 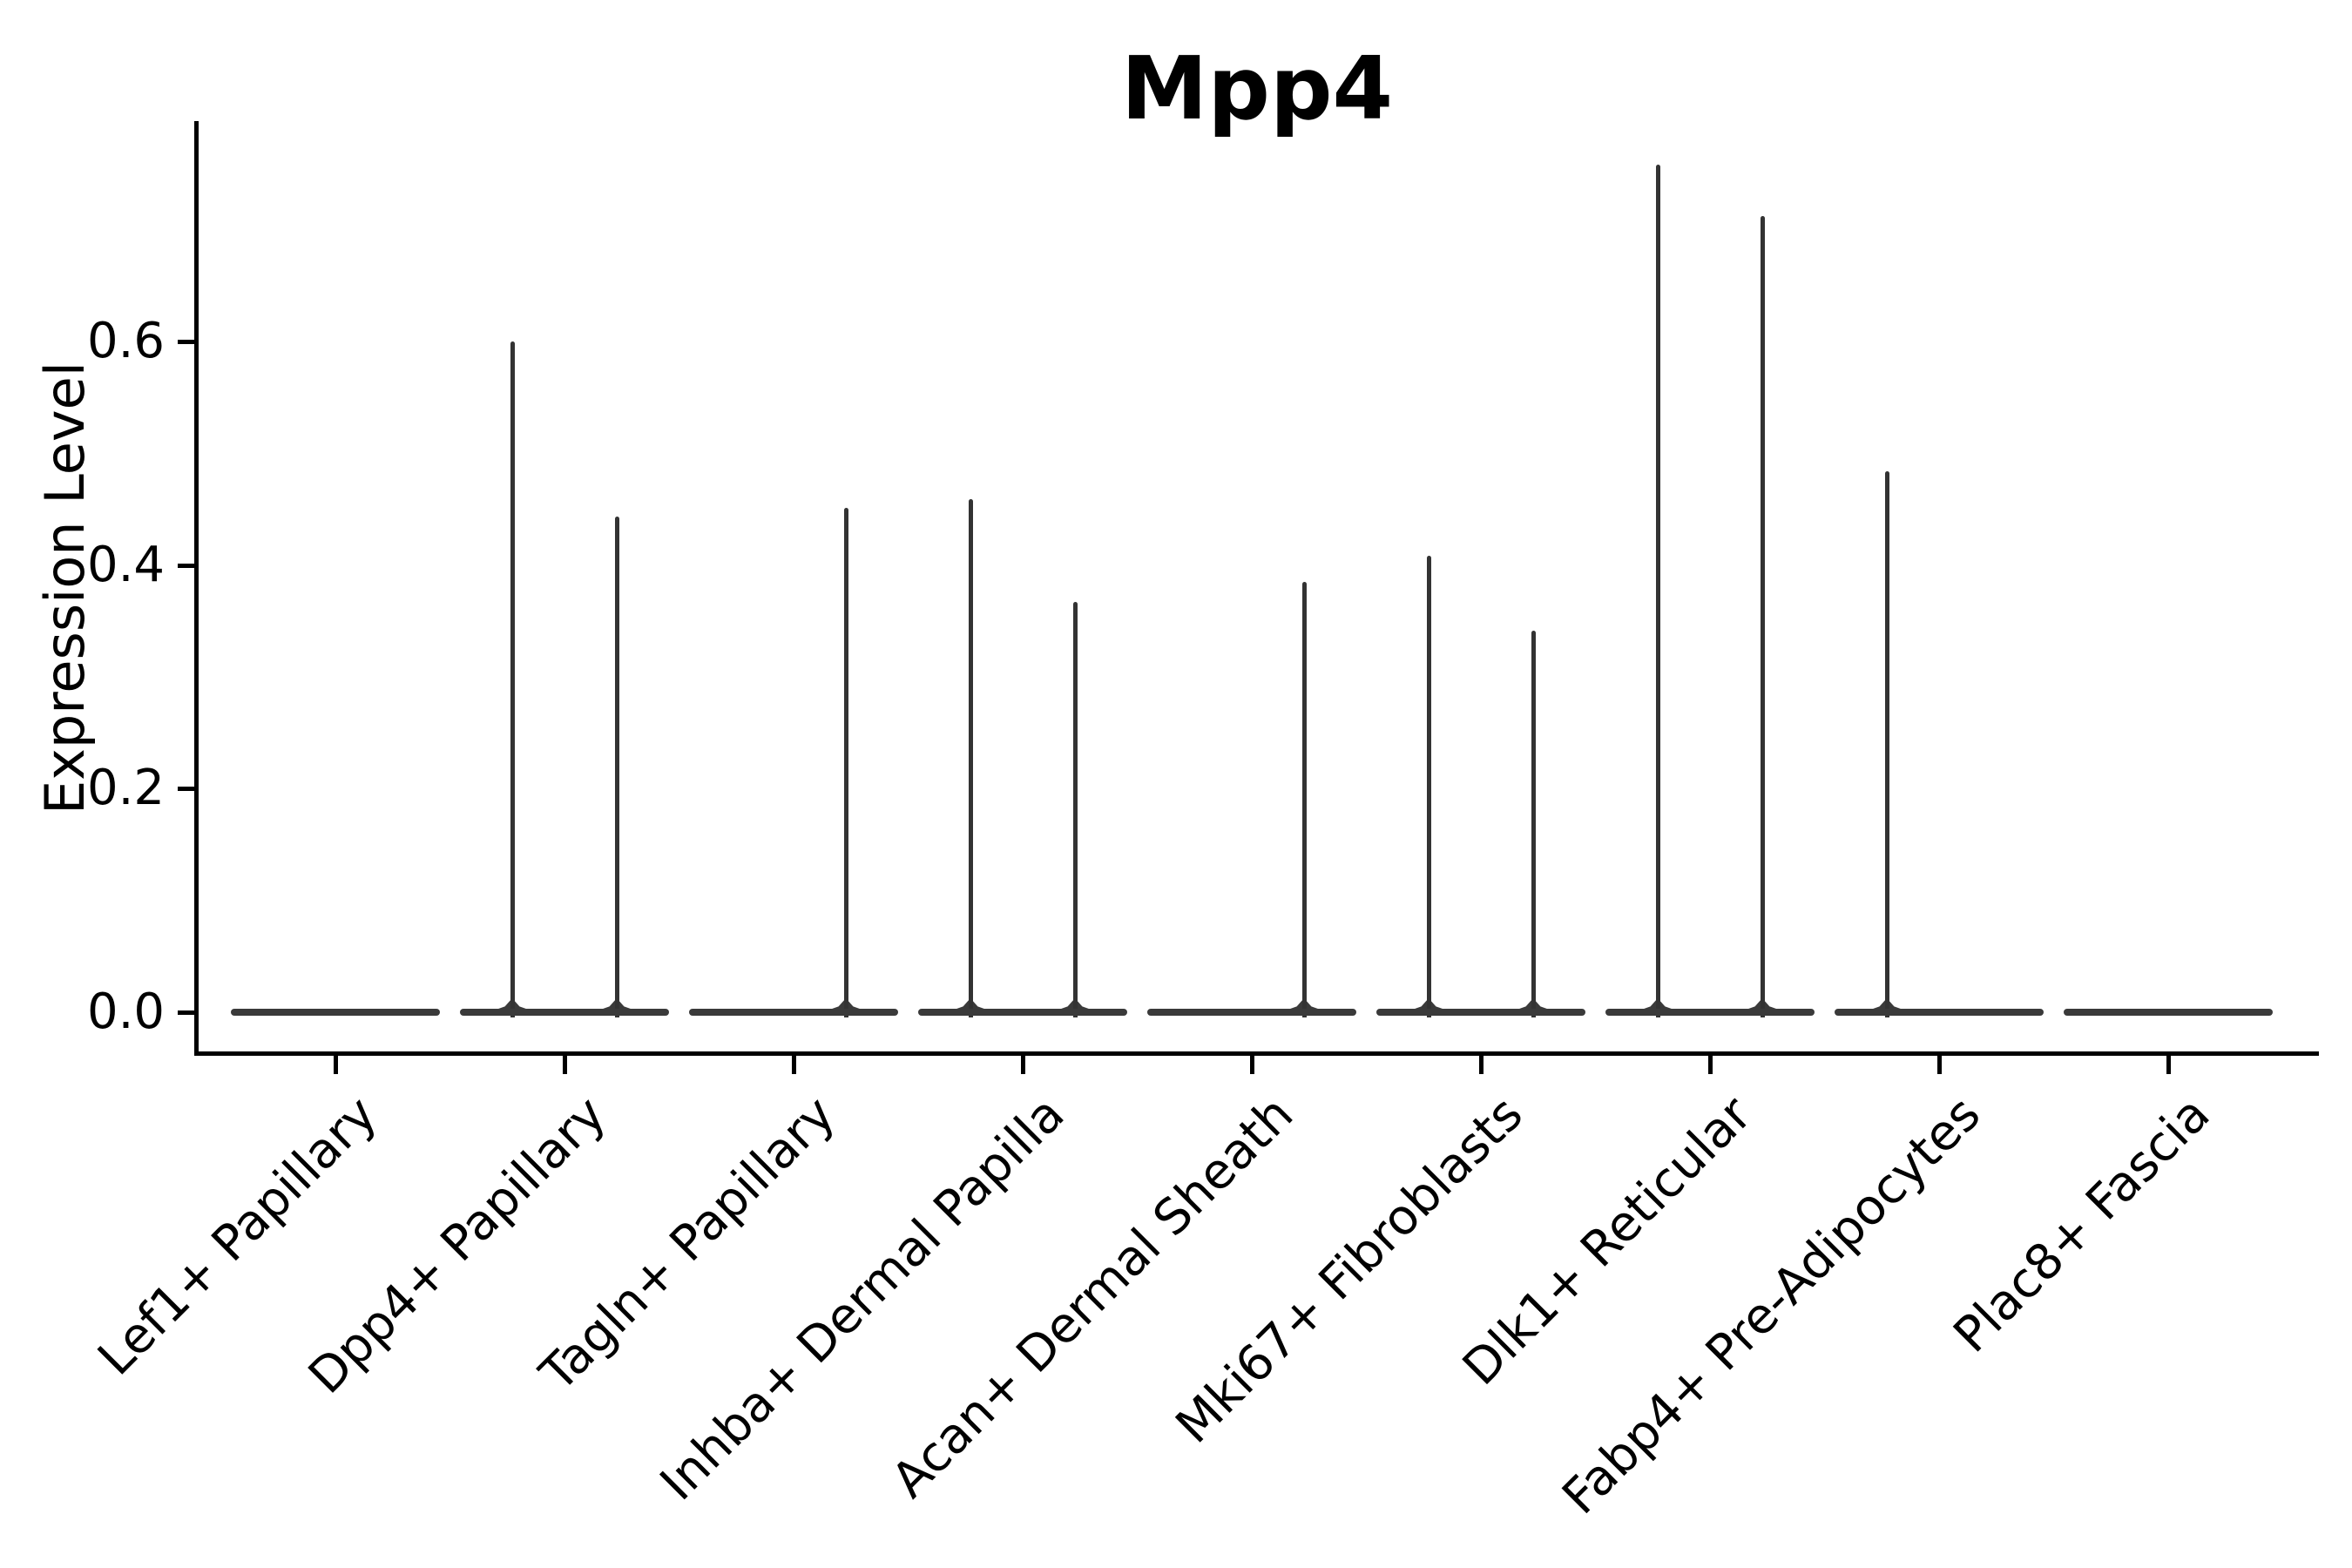 I want to click on chart-title: Mpp4, so click(x=1257, y=88).